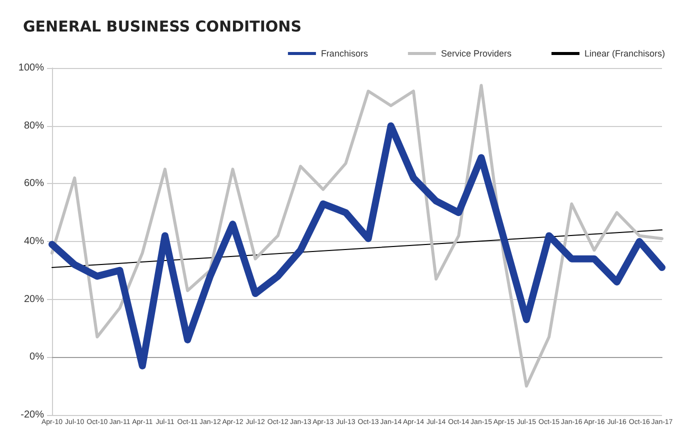 Image resolution: width=688 pixels, height=434 pixels. I want to click on y-tick-label: 60%, so click(34, 184).